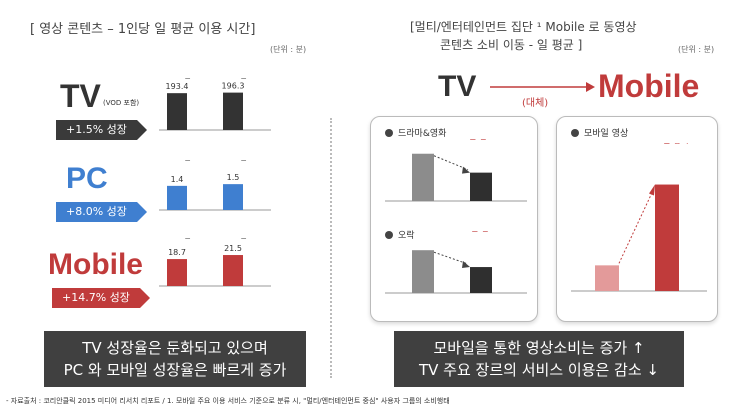 This screenshot has height=407, width=740. I want to click on entertainment-chart: 2013.9 2014.9-13분 감소, so click(456, 262).